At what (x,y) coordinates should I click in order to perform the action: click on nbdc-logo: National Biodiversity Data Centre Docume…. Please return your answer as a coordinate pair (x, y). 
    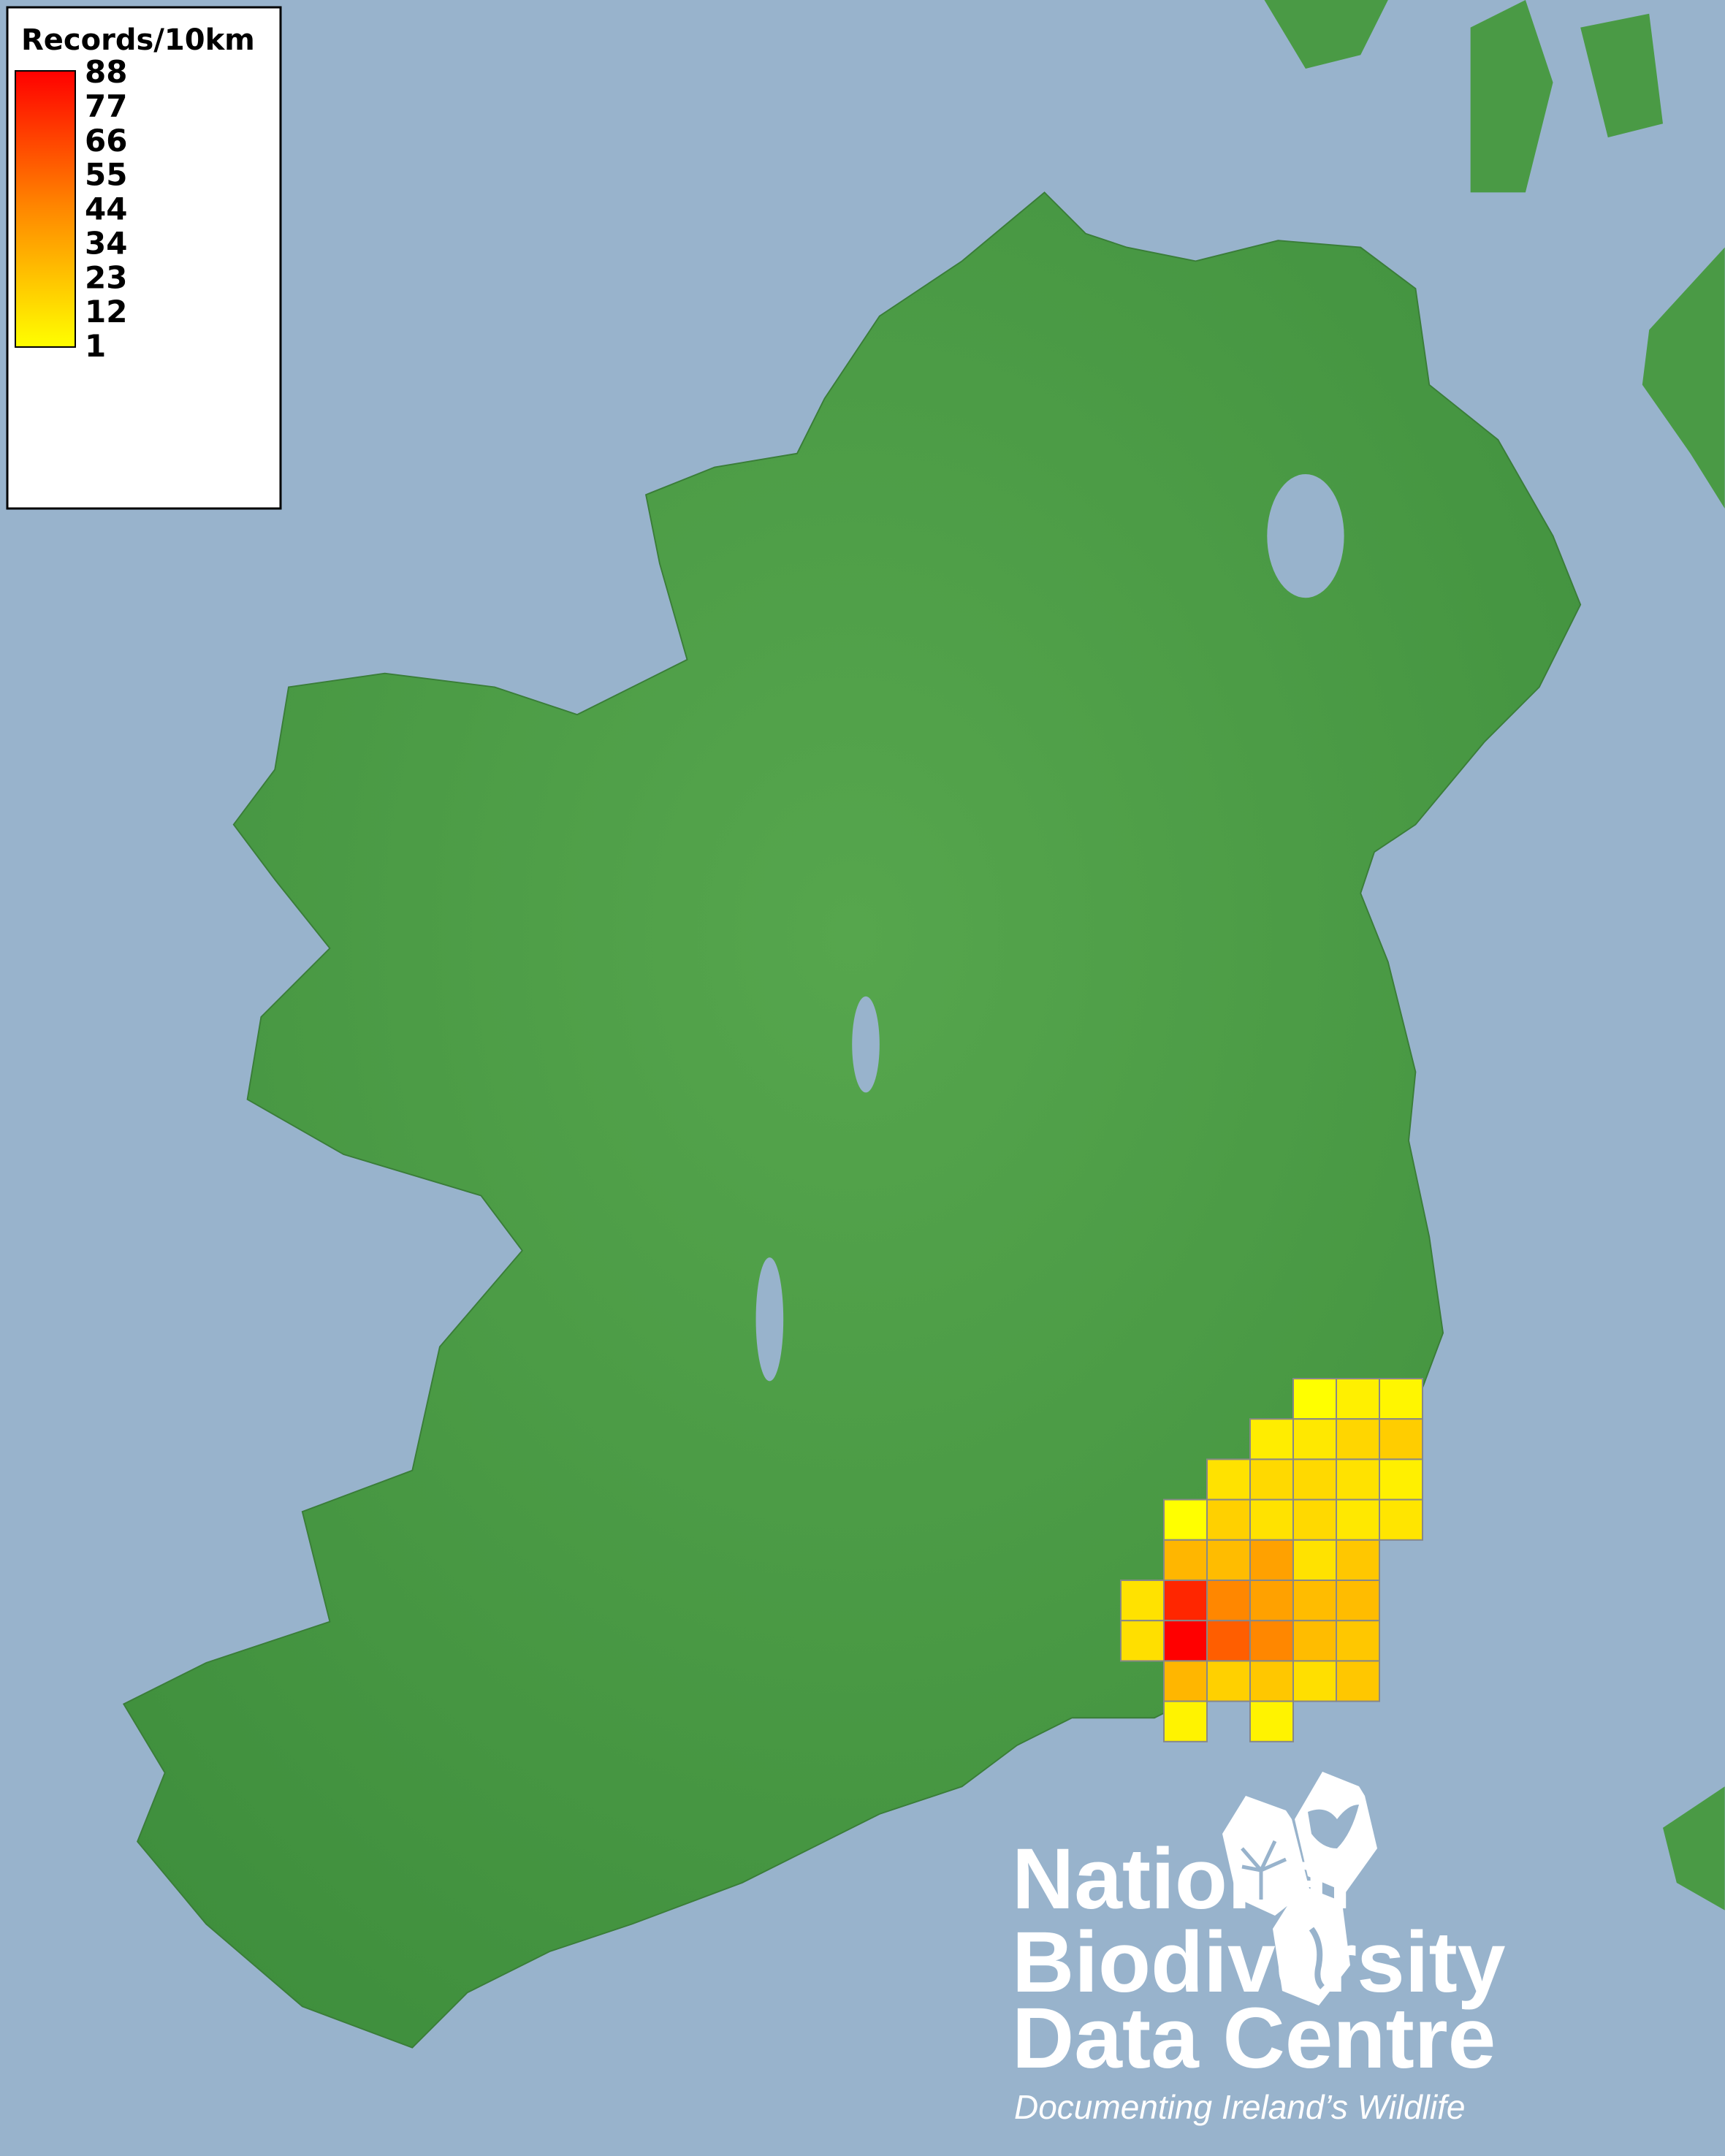
    Looking at the image, I should click on (1258, 1949).